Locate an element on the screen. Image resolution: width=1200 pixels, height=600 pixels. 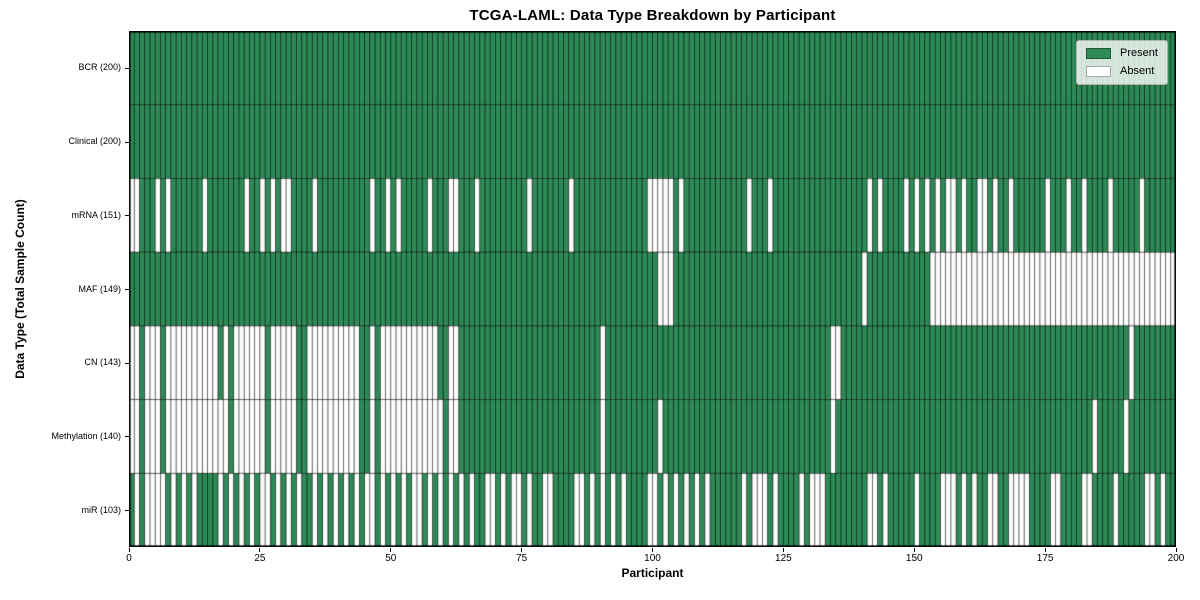
legend-entry-absent: Absent is located at coordinates (1122, 71).